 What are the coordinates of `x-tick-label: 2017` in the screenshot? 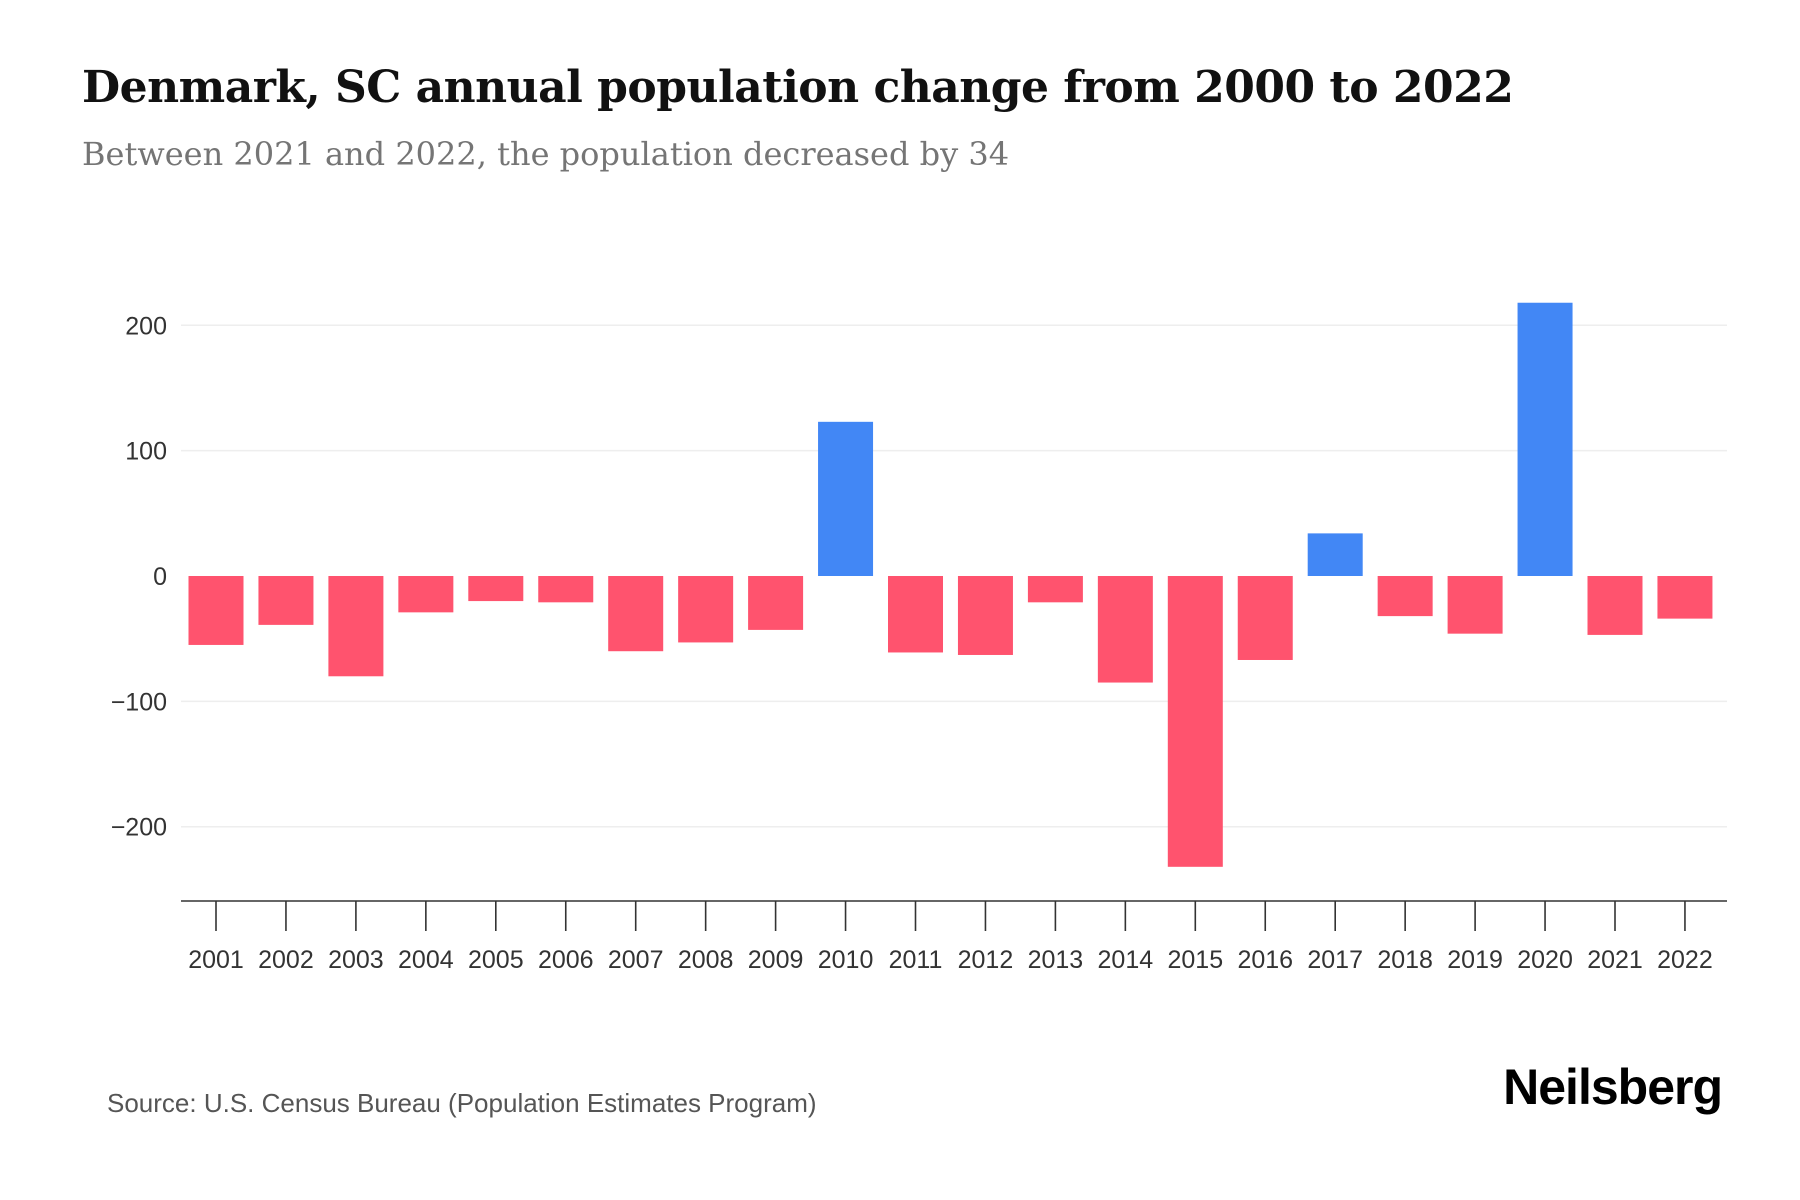 It's located at (1335, 960).